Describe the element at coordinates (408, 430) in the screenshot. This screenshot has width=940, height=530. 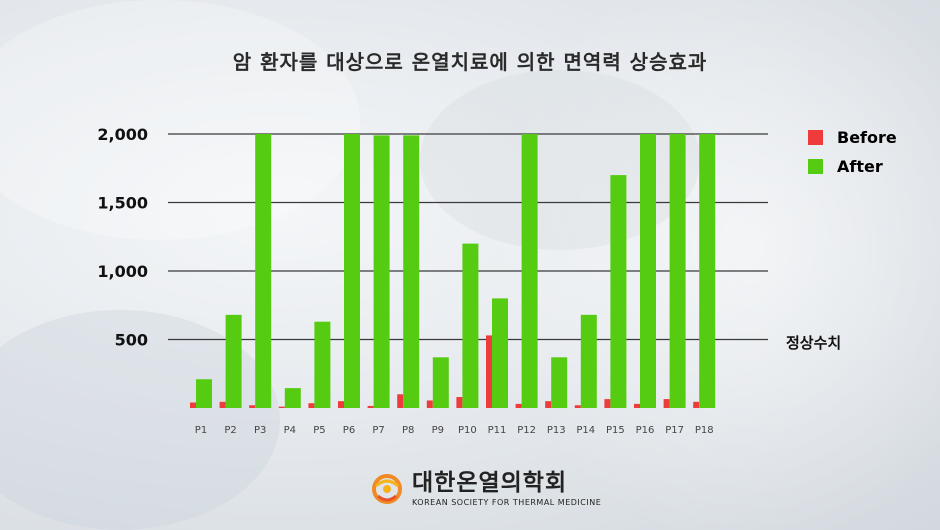
I see `x-tick-label: P8` at that location.